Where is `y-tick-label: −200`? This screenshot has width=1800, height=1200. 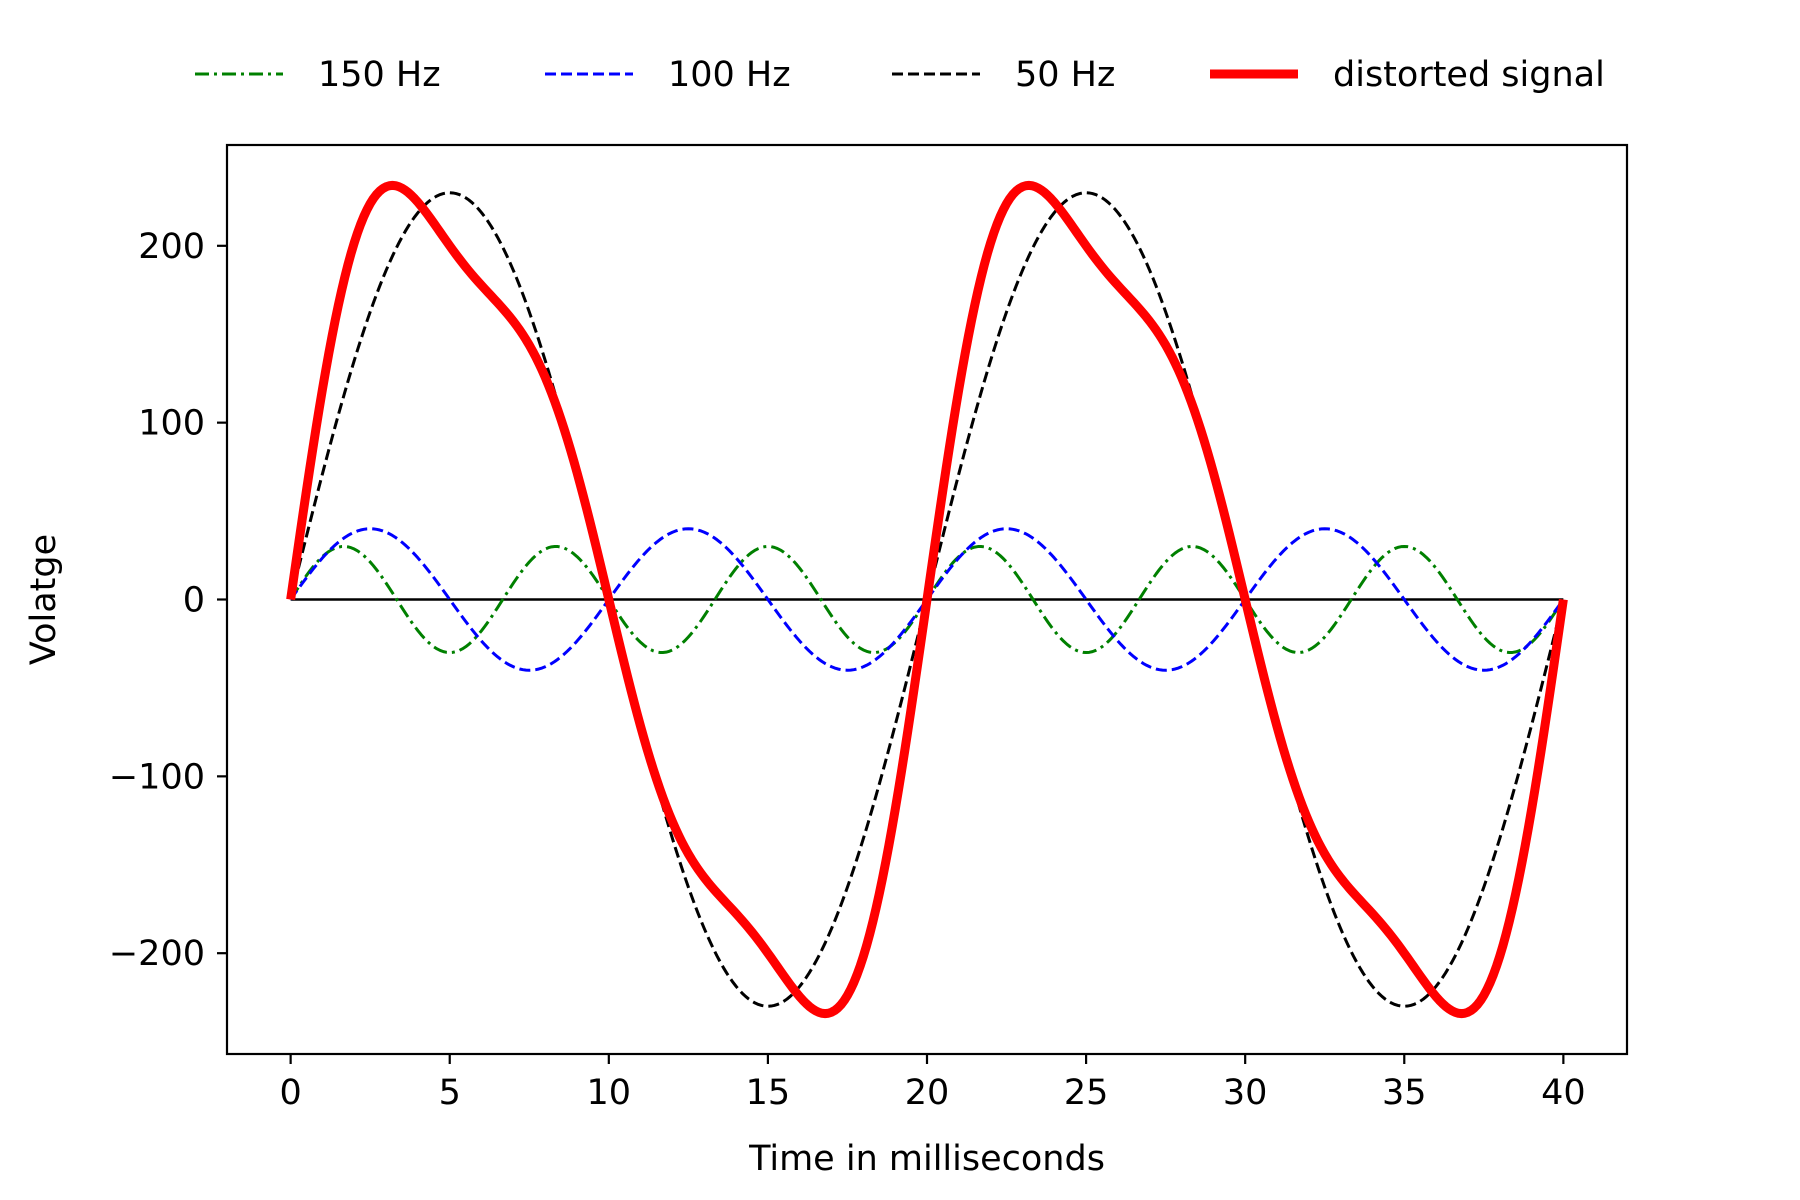 y-tick-label: −200 is located at coordinates (157, 954).